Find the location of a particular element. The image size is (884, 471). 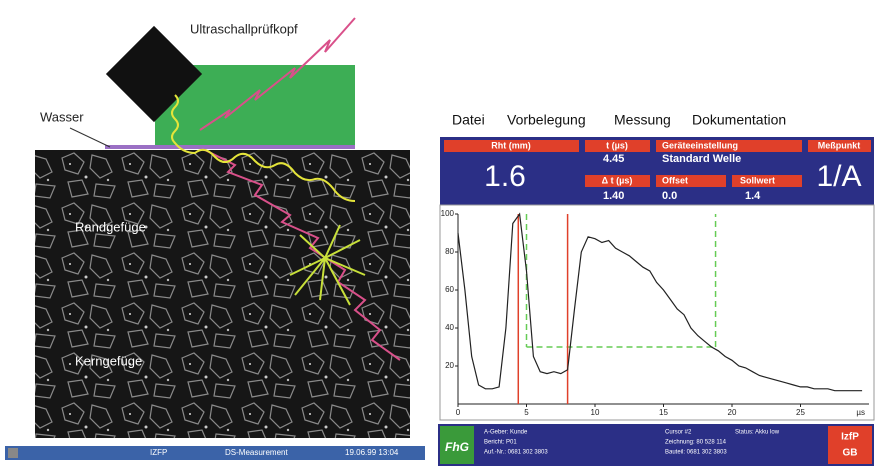

x-tick-label: 15 is located at coordinates (663, 412).